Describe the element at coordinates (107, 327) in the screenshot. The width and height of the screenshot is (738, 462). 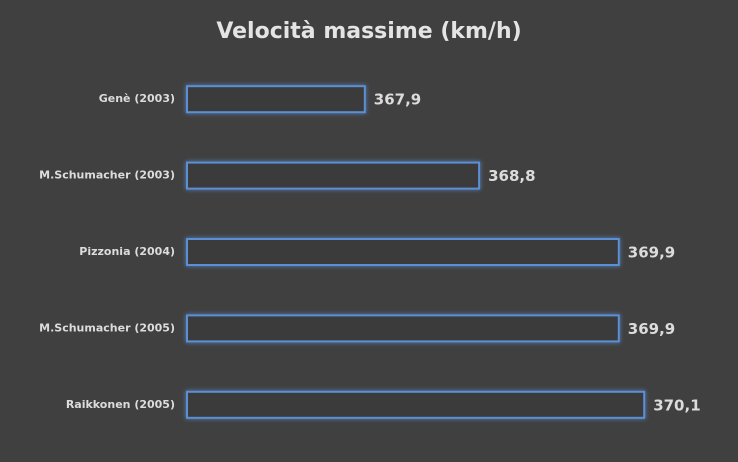
I see `y-tick-label: M.Schumacher (2005)` at that location.